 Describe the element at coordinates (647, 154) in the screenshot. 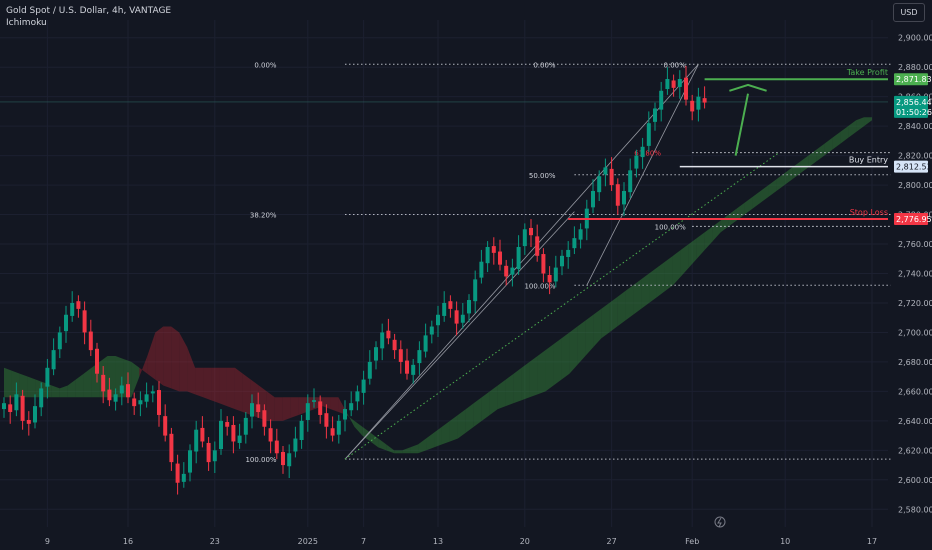

I see `fib-level-label: 61.80%` at that location.